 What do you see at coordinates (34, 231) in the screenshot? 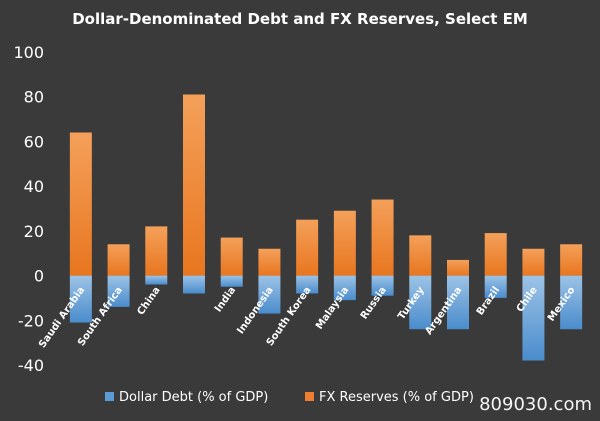
I see `y-tick-label: 20` at bounding box center [34, 231].